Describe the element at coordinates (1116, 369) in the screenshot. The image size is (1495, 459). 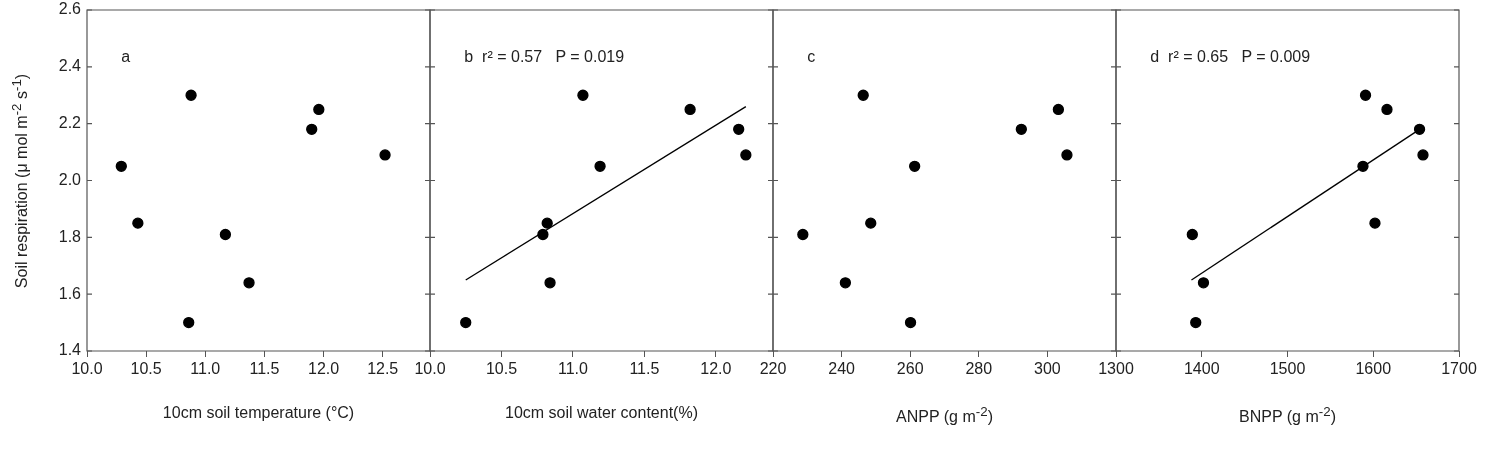
I see `x-tick-label: 1300` at that location.